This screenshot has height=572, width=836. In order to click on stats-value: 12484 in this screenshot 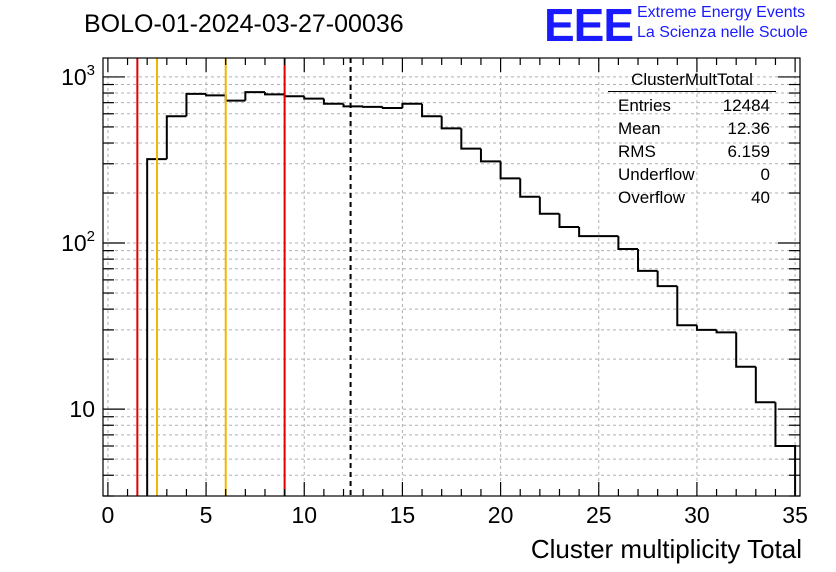, I will do `click(746, 105)`.